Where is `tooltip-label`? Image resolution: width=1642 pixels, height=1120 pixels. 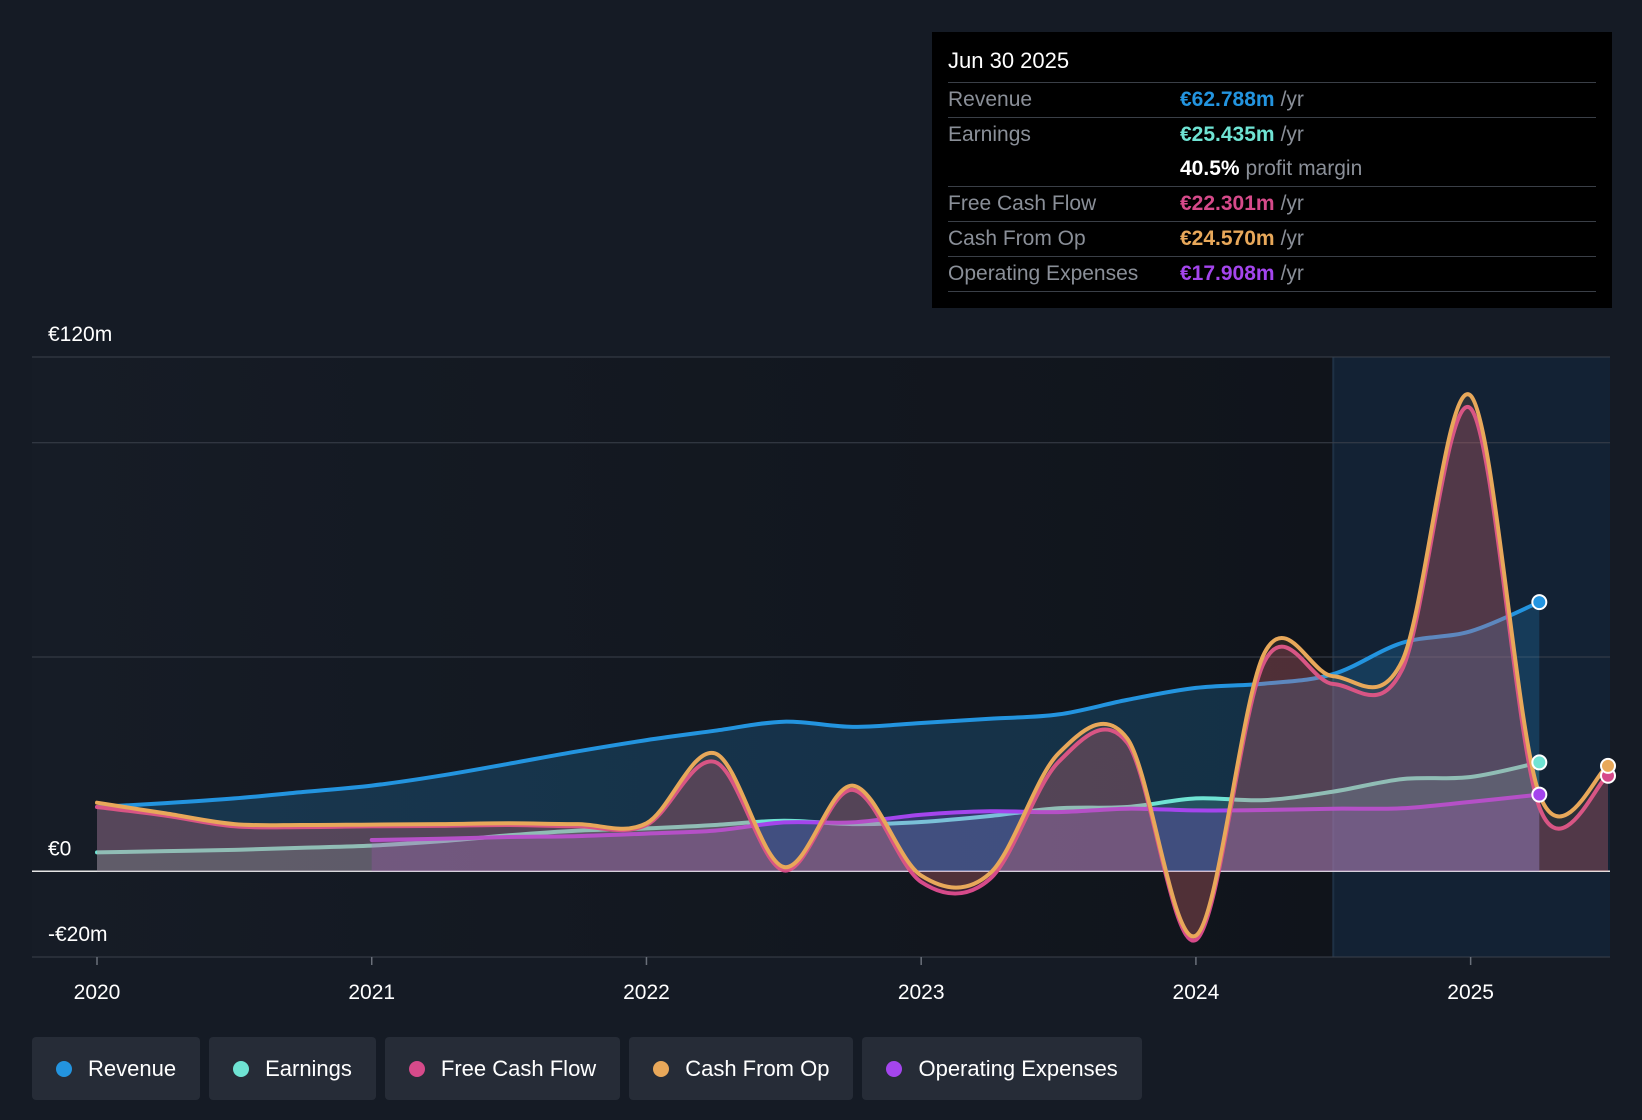
tooltip-label is located at coordinates (1064, 169).